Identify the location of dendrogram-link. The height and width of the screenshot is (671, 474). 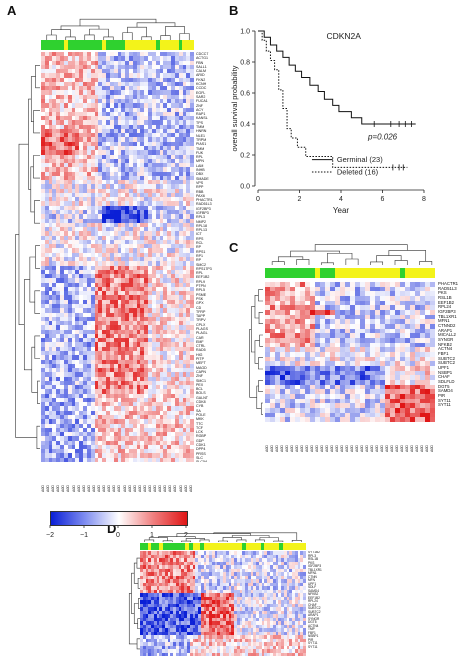
(156, 25).